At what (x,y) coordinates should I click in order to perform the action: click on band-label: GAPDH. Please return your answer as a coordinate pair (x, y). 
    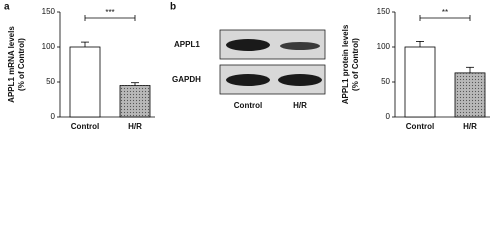
    Looking at the image, I should click on (186, 79).